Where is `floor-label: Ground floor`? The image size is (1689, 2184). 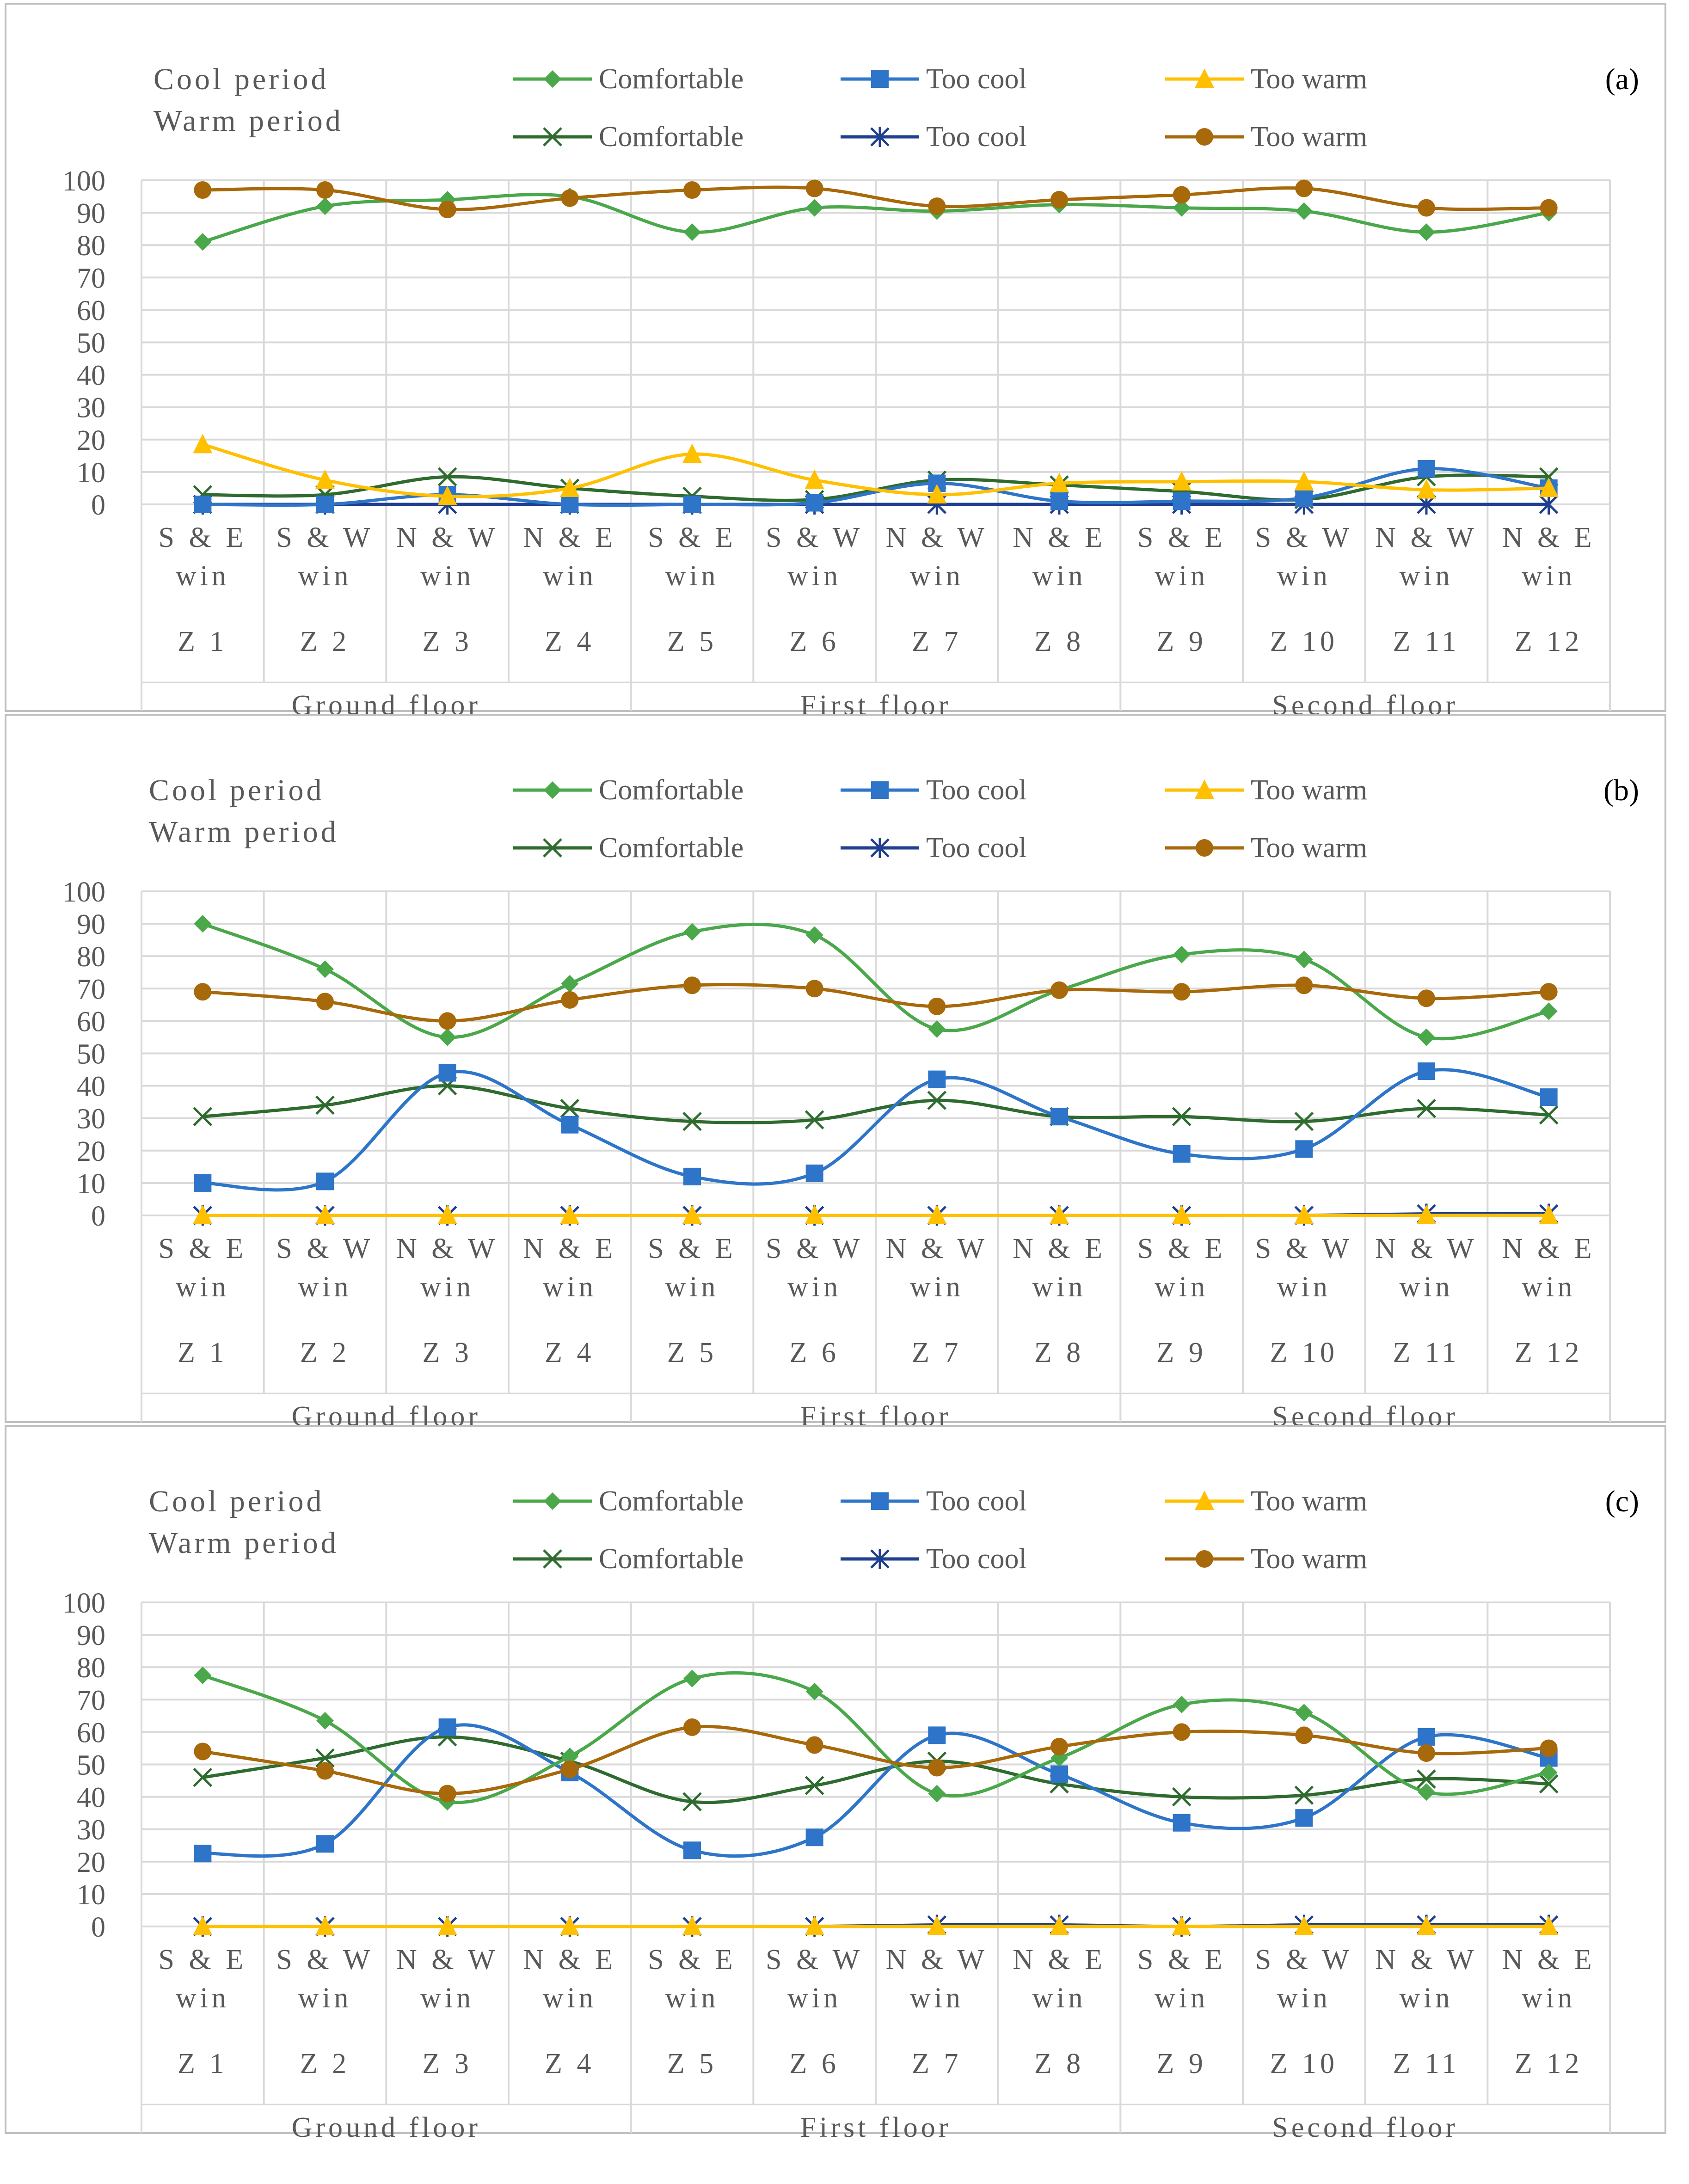 floor-label: Ground floor is located at coordinates (386, 2127).